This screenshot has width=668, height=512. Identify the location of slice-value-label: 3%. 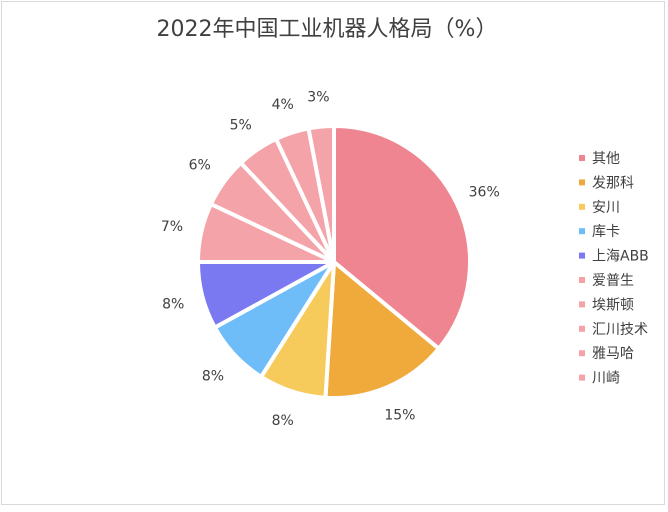
(318, 98).